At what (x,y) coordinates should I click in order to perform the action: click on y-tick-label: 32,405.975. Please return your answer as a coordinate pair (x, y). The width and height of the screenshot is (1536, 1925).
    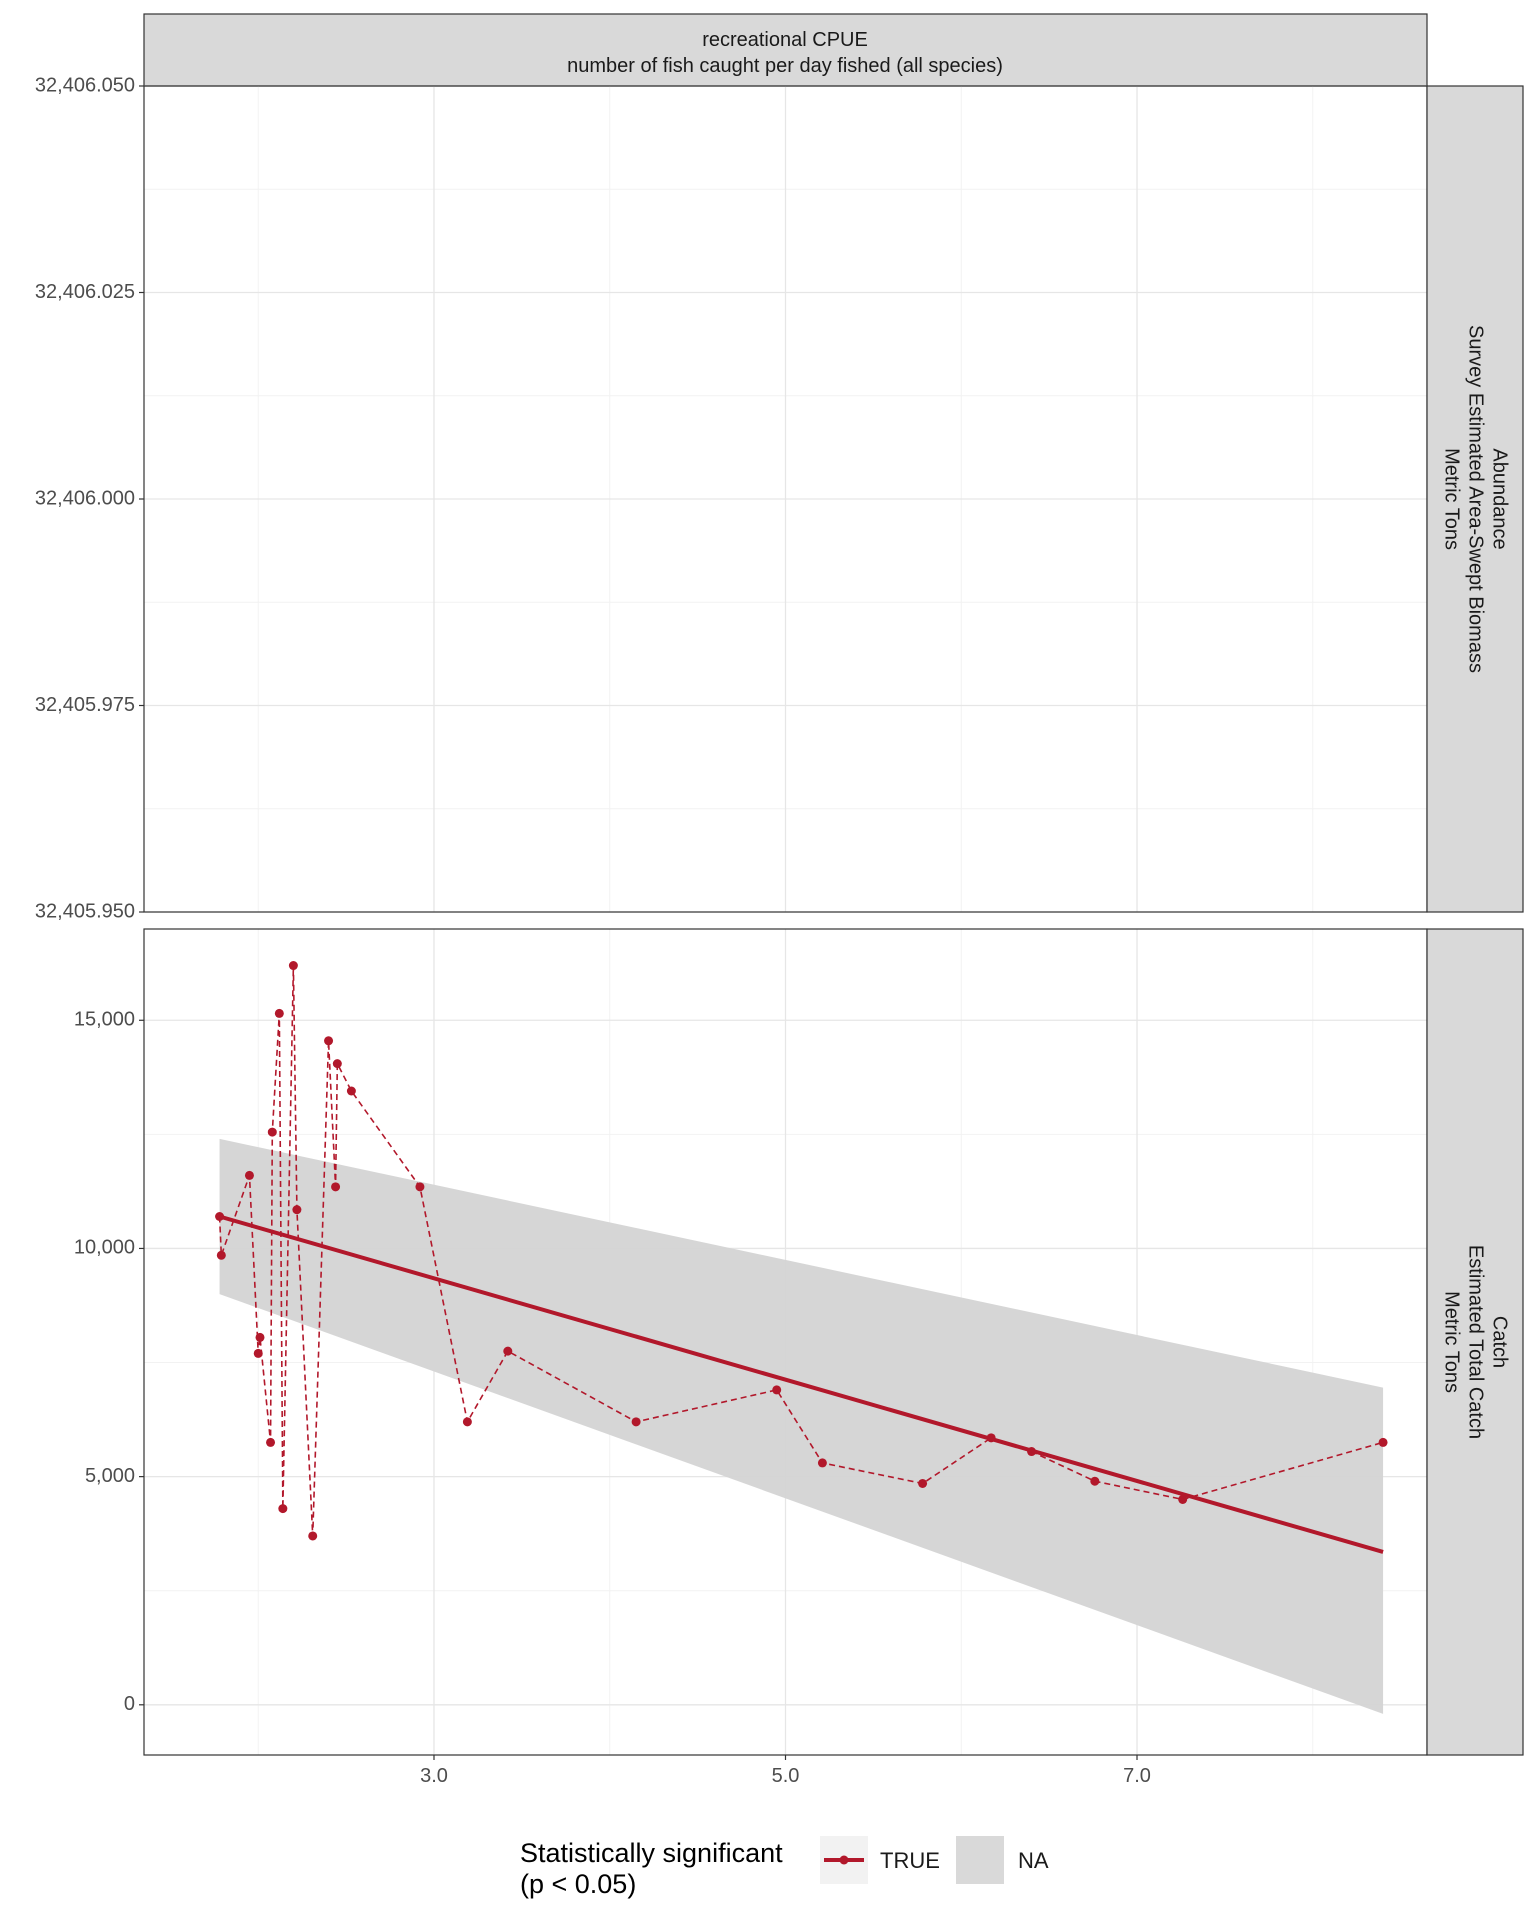
    Looking at the image, I should click on (85, 705).